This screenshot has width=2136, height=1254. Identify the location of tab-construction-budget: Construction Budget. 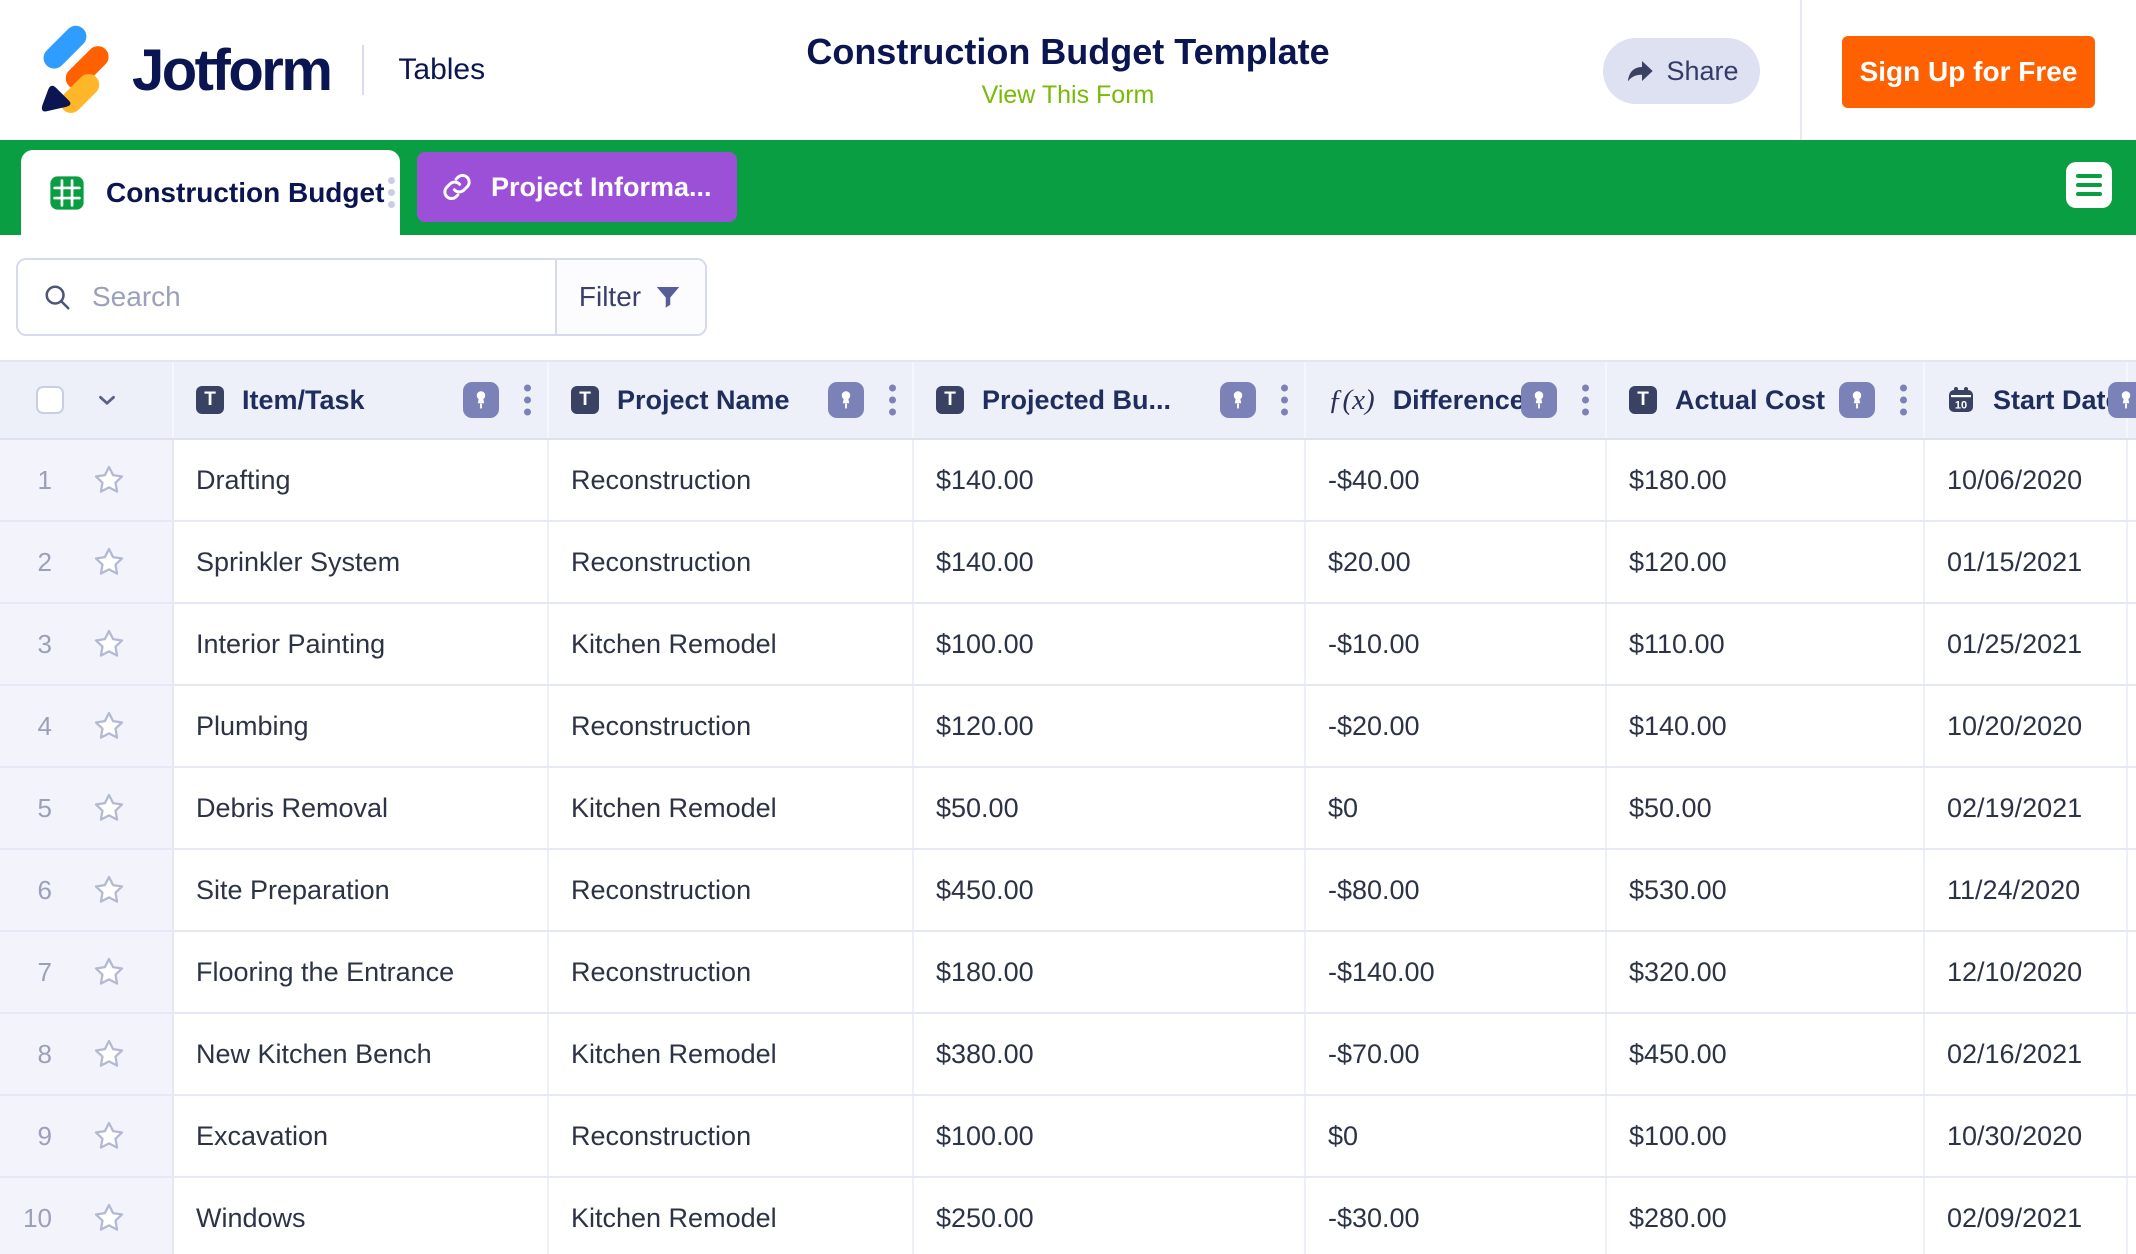
(210, 192).